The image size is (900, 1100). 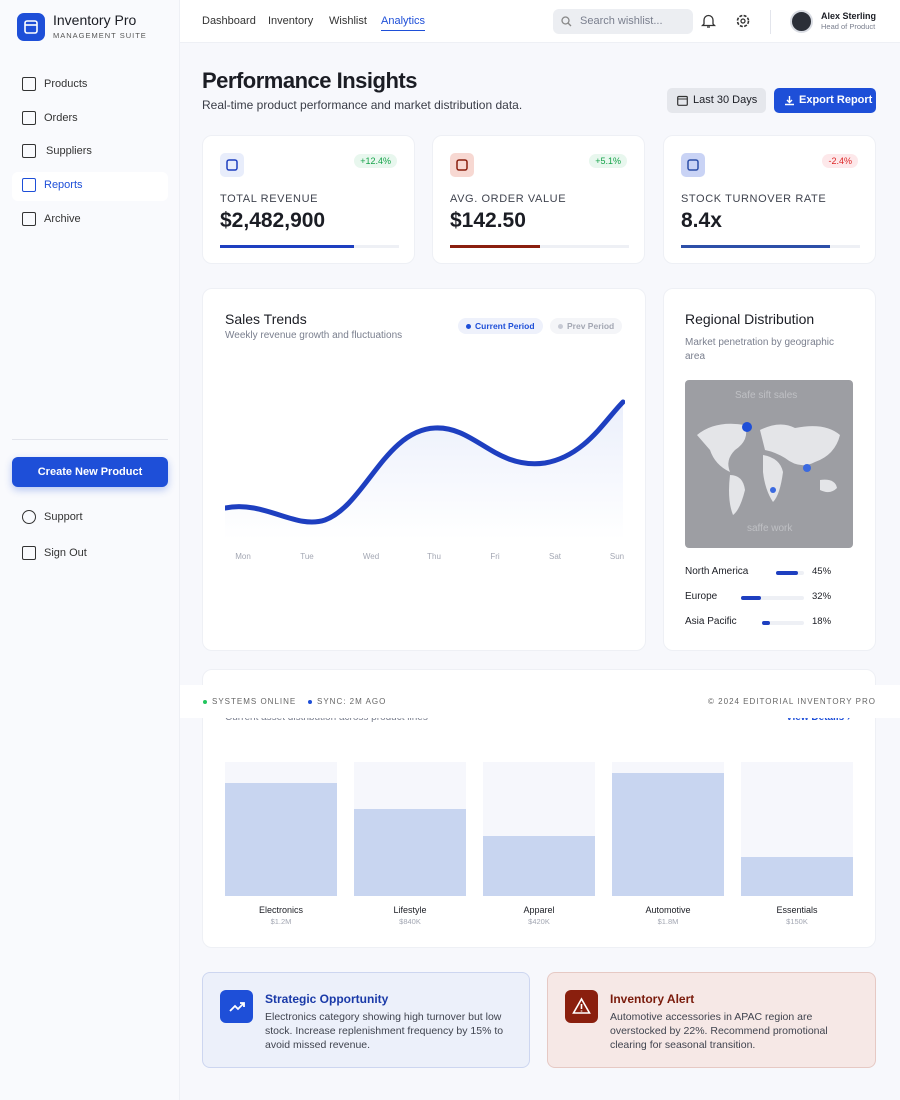 What do you see at coordinates (310, 702) in the screenshot?
I see `status-dot` at bounding box center [310, 702].